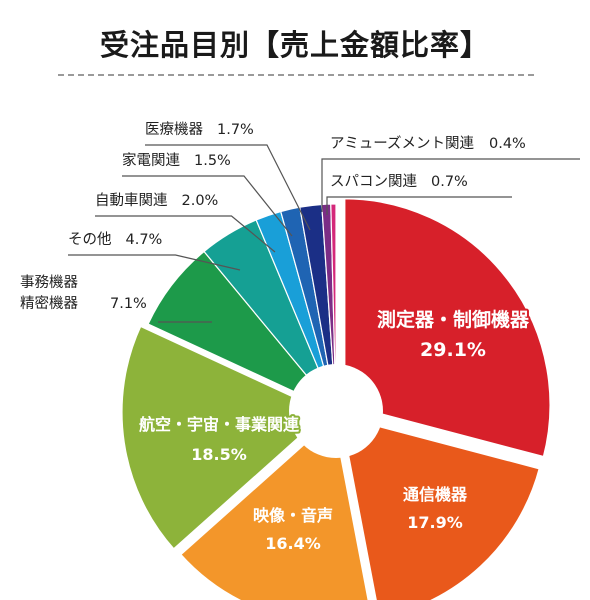 This screenshot has height=600, width=590. I want to click on title-divider, so click(296, 75).